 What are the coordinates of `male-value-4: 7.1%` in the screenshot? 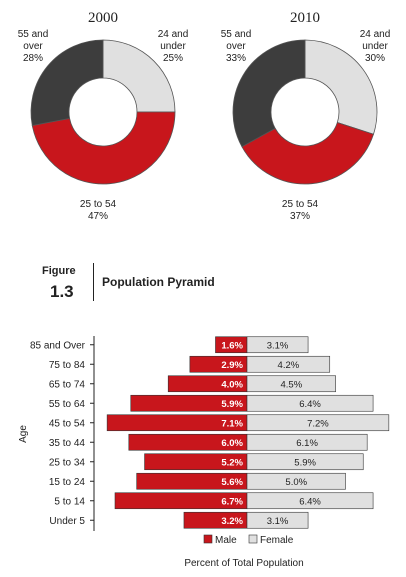 It's located at (232, 423).